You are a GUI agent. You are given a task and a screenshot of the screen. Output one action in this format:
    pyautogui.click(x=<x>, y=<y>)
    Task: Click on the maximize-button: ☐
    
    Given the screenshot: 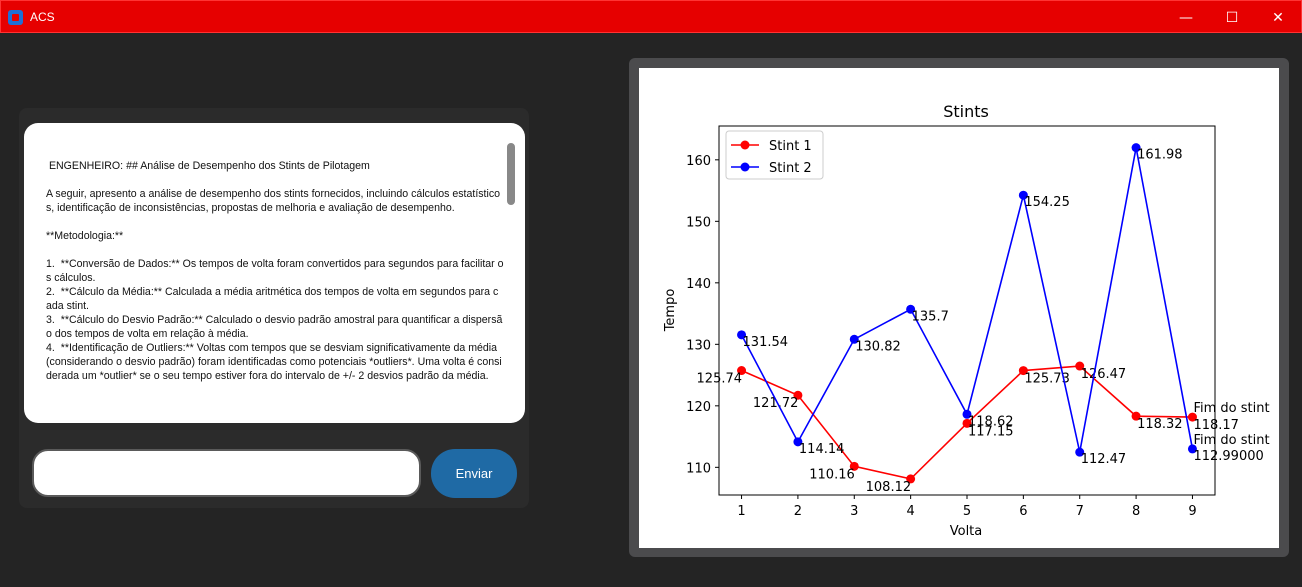 What is the action you would take?
    pyautogui.click(x=1232, y=17)
    